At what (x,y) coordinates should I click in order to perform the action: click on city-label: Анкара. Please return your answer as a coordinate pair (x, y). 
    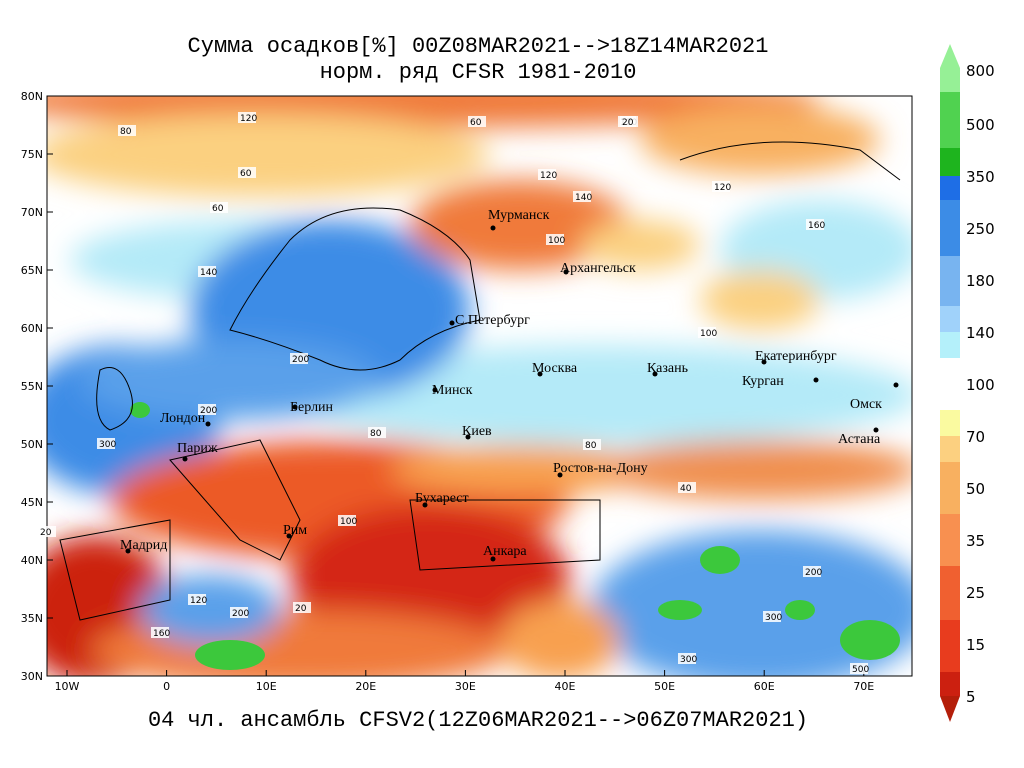
    Looking at the image, I should click on (505, 551).